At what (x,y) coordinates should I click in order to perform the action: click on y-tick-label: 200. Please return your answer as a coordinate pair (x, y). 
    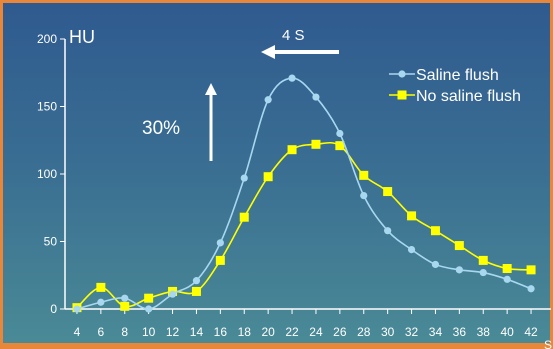
    Looking at the image, I should click on (47, 39).